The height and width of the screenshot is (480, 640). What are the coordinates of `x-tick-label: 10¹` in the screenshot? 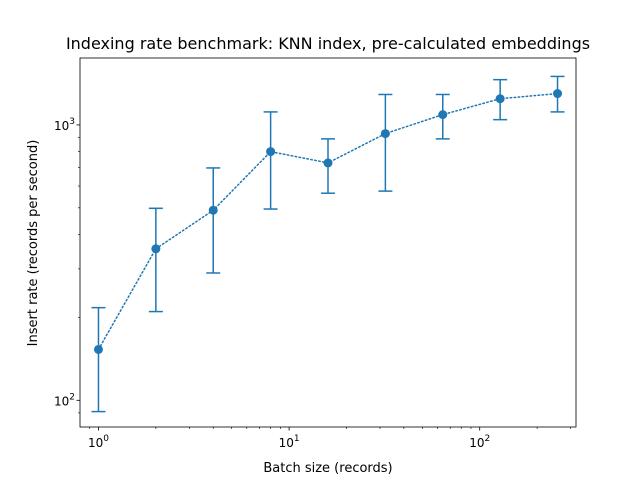 It's located at (289, 442).